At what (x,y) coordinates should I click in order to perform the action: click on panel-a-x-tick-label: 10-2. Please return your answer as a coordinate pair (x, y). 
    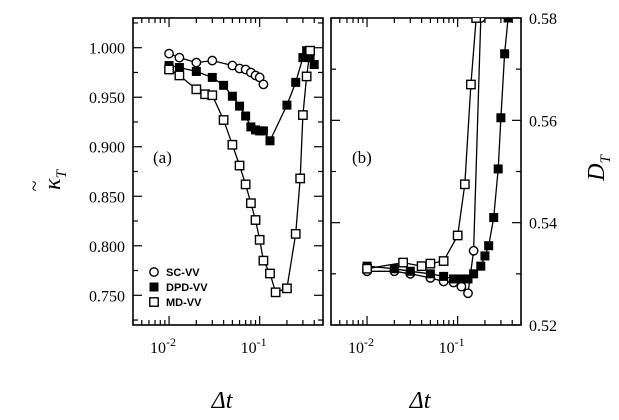
    Looking at the image, I should click on (163, 346).